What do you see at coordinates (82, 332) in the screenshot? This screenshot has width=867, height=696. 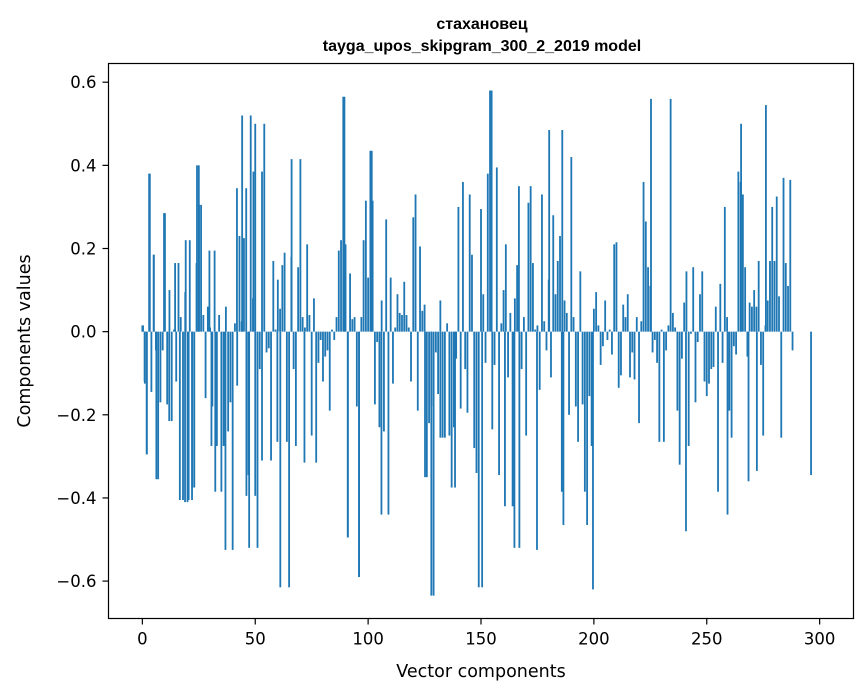 I see `y-axis-ticks: −0.6 −0.4 −0.2 0.0 0.2 0.4 0.6` at bounding box center [82, 332].